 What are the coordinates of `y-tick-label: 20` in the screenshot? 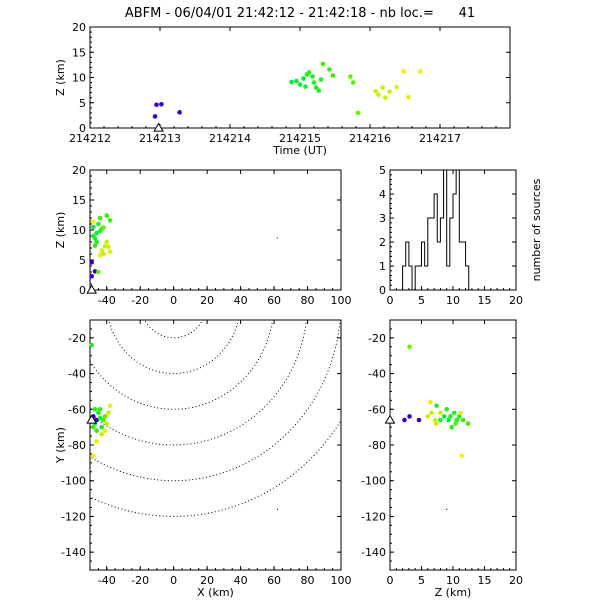 It's located at (79, 27).